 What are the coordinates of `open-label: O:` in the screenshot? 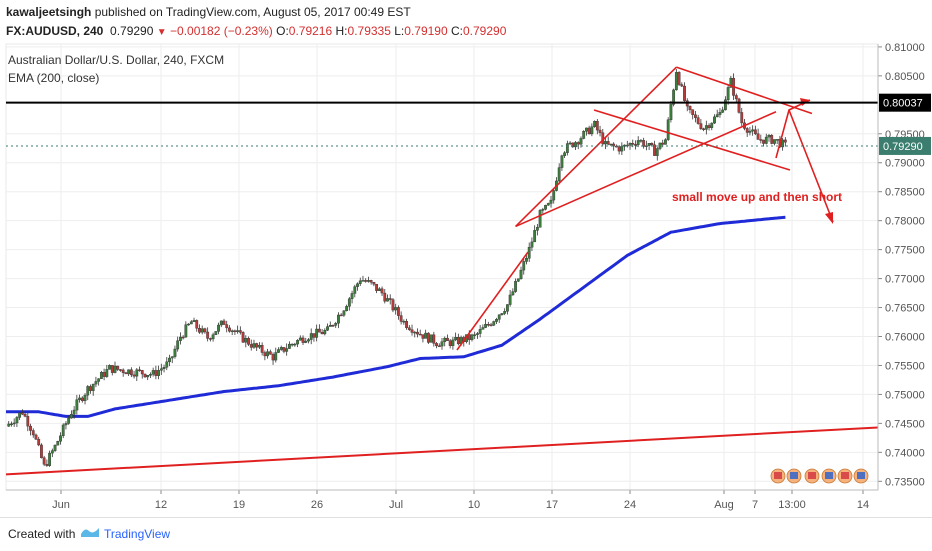 It's located at (282, 31).